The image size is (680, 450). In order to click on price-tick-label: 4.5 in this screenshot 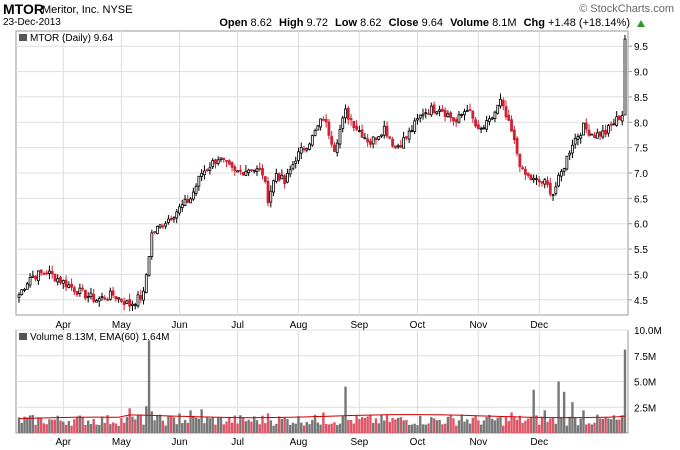, I will do `click(641, 301)`.